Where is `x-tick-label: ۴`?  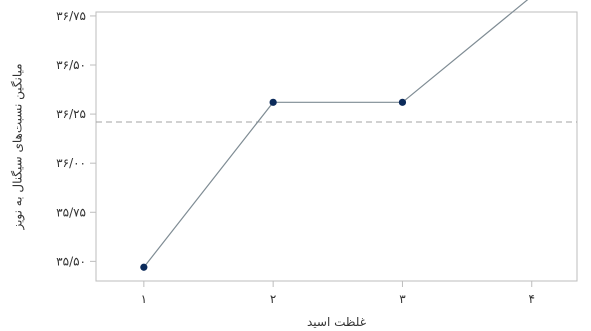 x-tick-label: ۴ is located at coordinates (532, 299).